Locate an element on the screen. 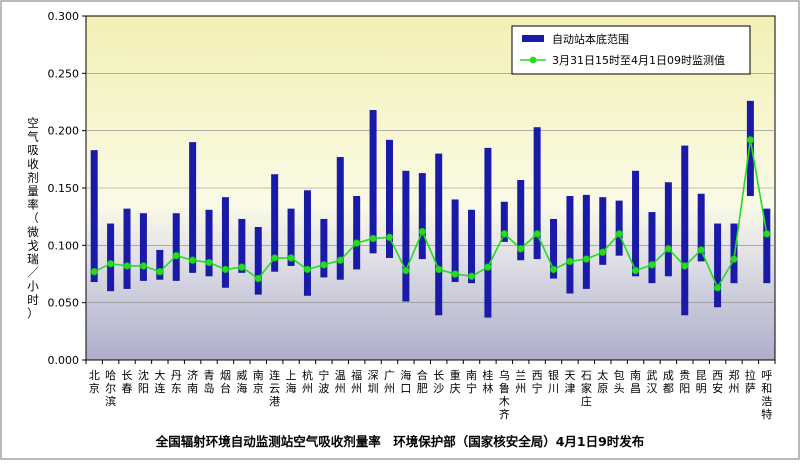 The width and height of the screenshot is (800, 465). x-tick-label-char: 庆 is located at coordinates (455, 388).